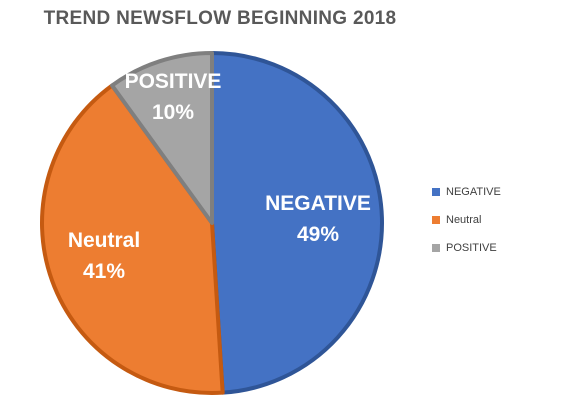  I want to click on chart-legend: NEGATIVE Neutral POSITIVE, so click(466, 226).